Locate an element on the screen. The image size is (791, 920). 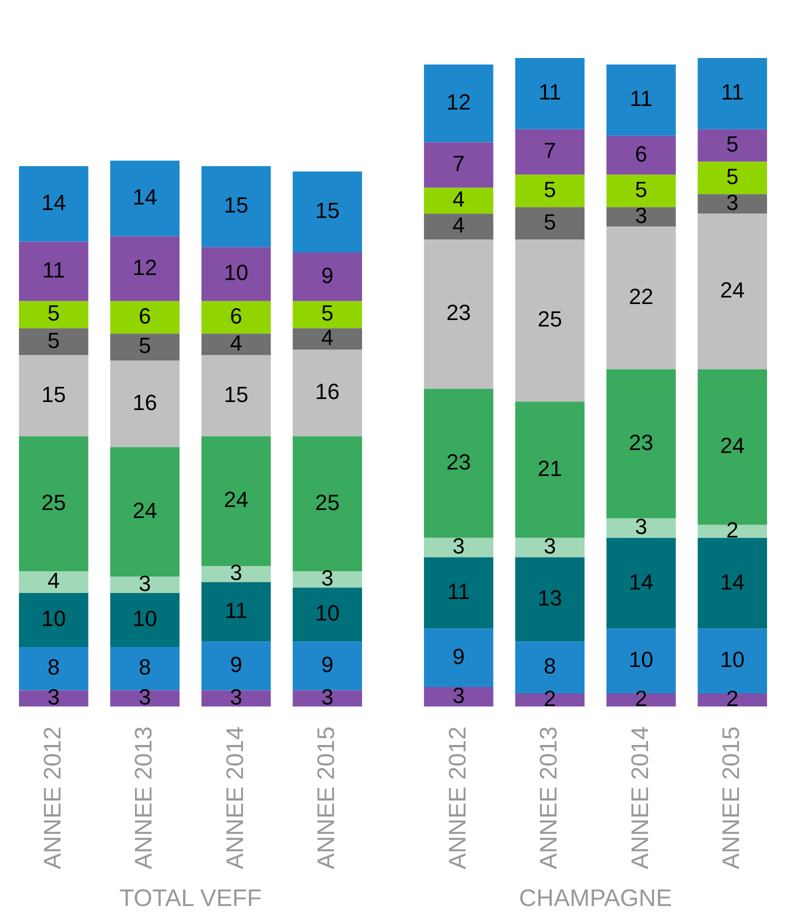
data-label: 13 is located at coordinates (550, 598).